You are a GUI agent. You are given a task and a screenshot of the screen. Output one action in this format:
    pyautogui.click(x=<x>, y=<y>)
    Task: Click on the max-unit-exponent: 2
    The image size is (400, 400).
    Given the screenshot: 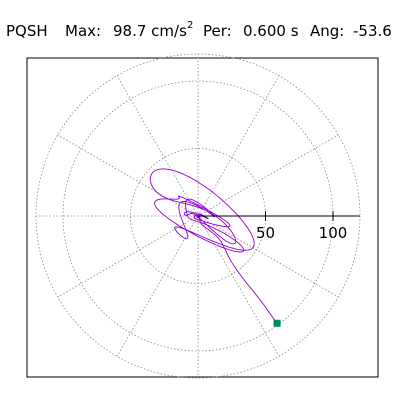 What is the action you would take?
    pyautogui.click(x=190, y=25)
    